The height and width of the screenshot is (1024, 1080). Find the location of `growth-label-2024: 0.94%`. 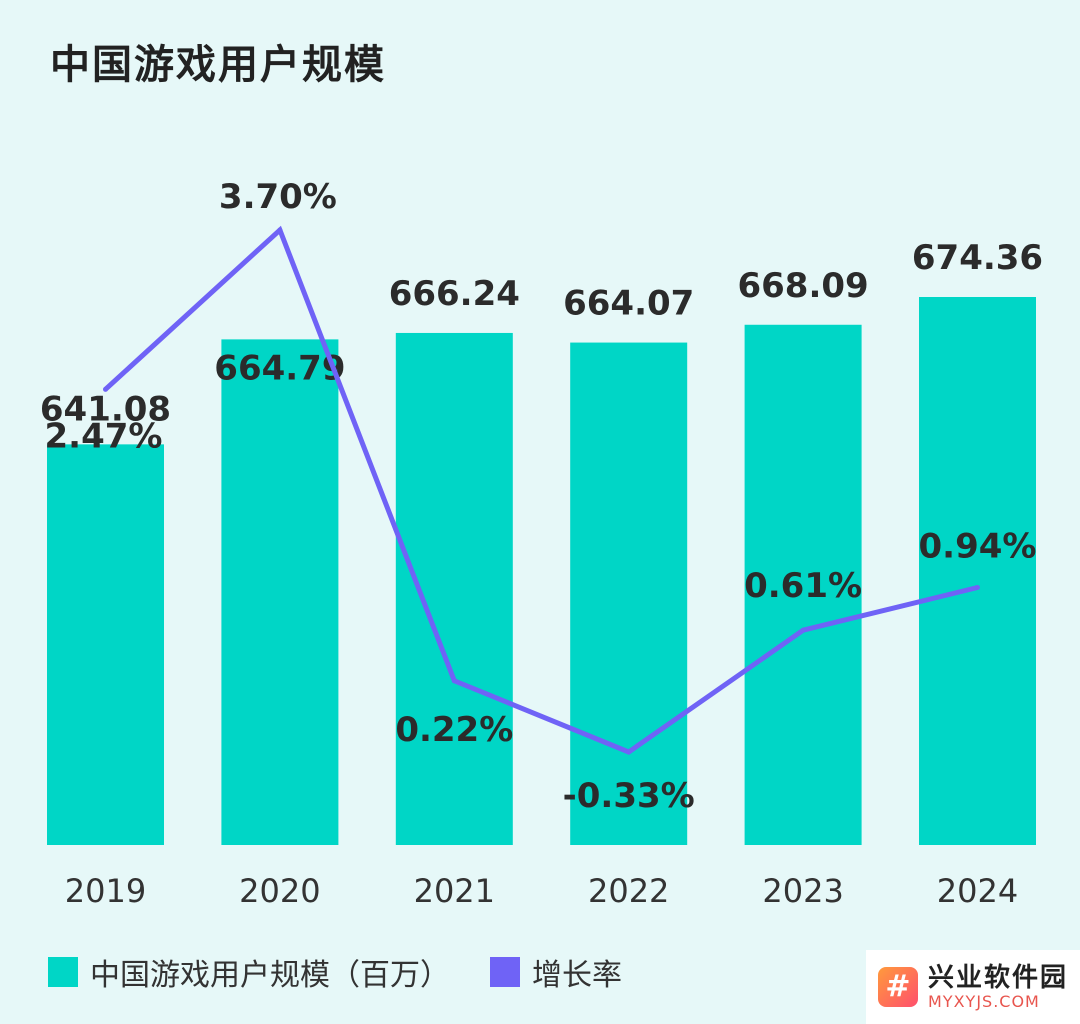

growth-label-2024: 0.94% is located at coordinates (978, 546).